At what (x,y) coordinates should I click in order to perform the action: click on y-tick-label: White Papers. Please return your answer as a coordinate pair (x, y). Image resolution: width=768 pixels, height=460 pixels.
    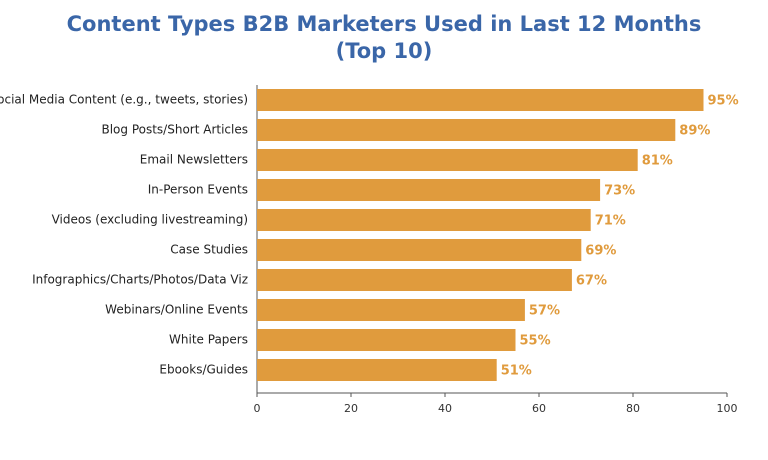
    Looking at the image, I should click on (208, 340).